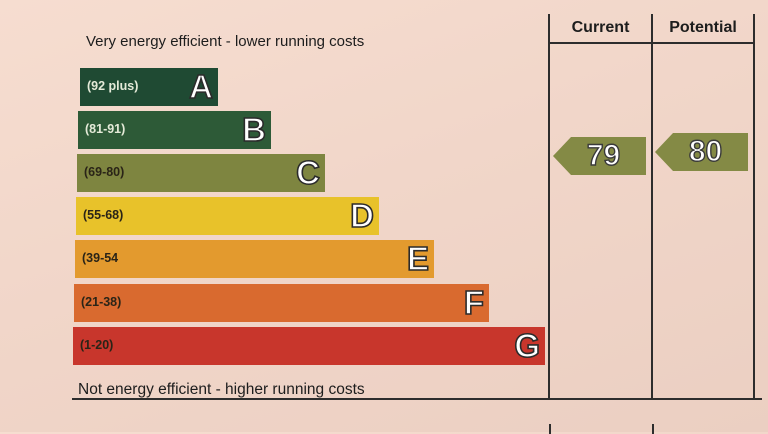 Image resolution: width=768 pixels, height=434 pixels. Describe the element at coordinates (103, 215) in the screenshot. I see `band-d-range: (55-68)` at that location.